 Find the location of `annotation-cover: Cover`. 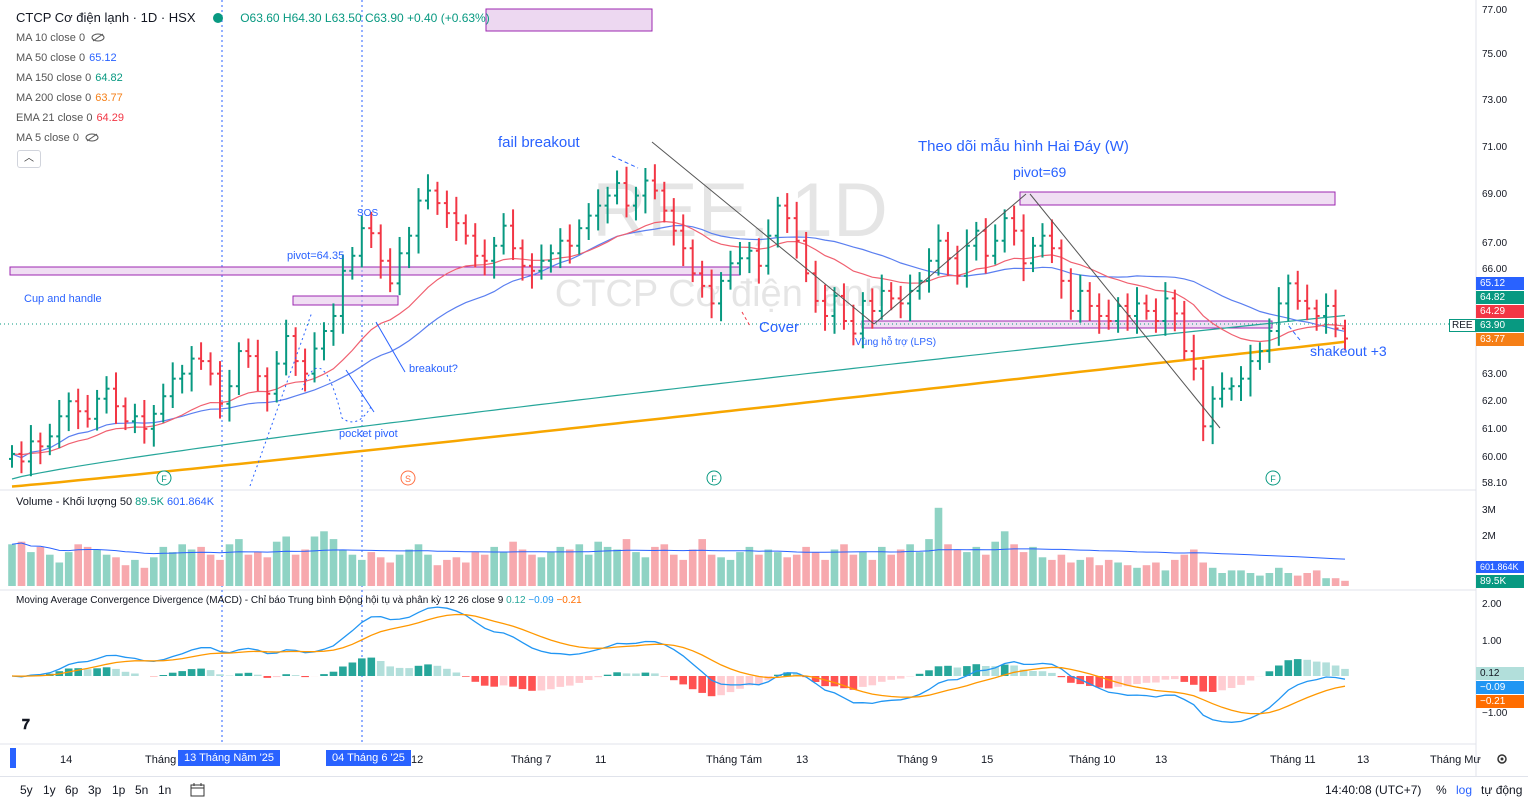

annotation-cover: Cover is located at coordinates (779, 327).